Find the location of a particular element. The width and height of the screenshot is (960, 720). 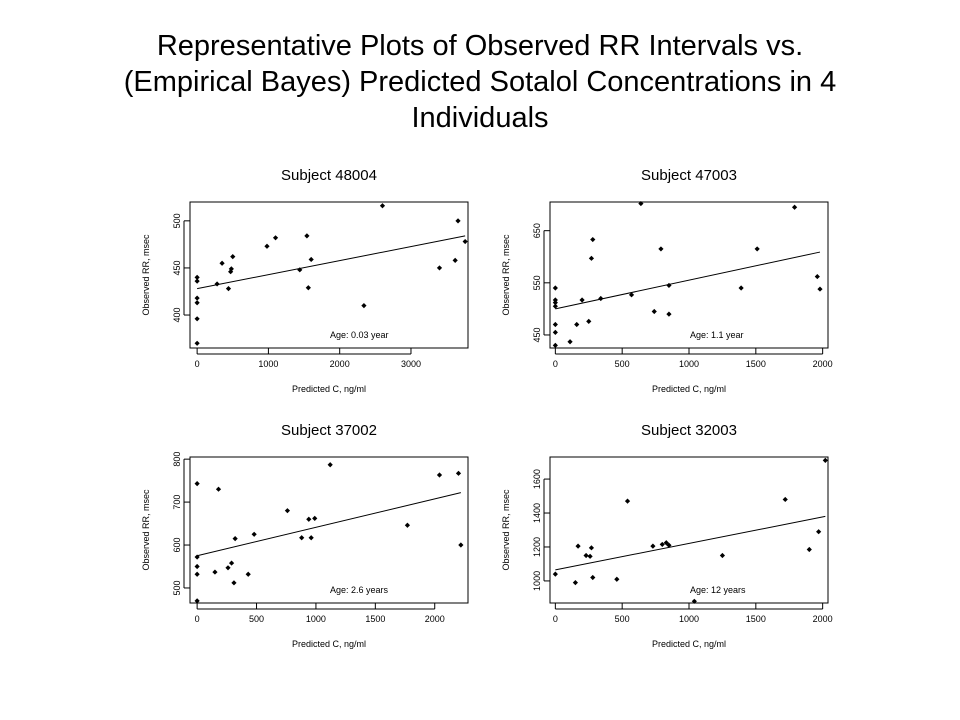

age-annotation: Age: 12 years is located at coordinates (718, 590).